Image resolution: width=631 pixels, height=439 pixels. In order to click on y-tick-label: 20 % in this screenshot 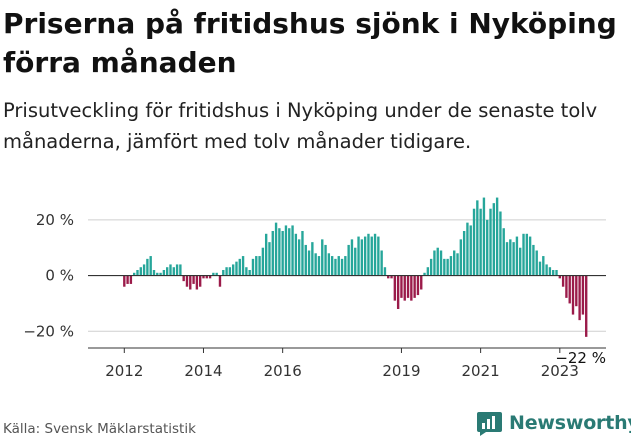, I will do `click(55, 220)`.